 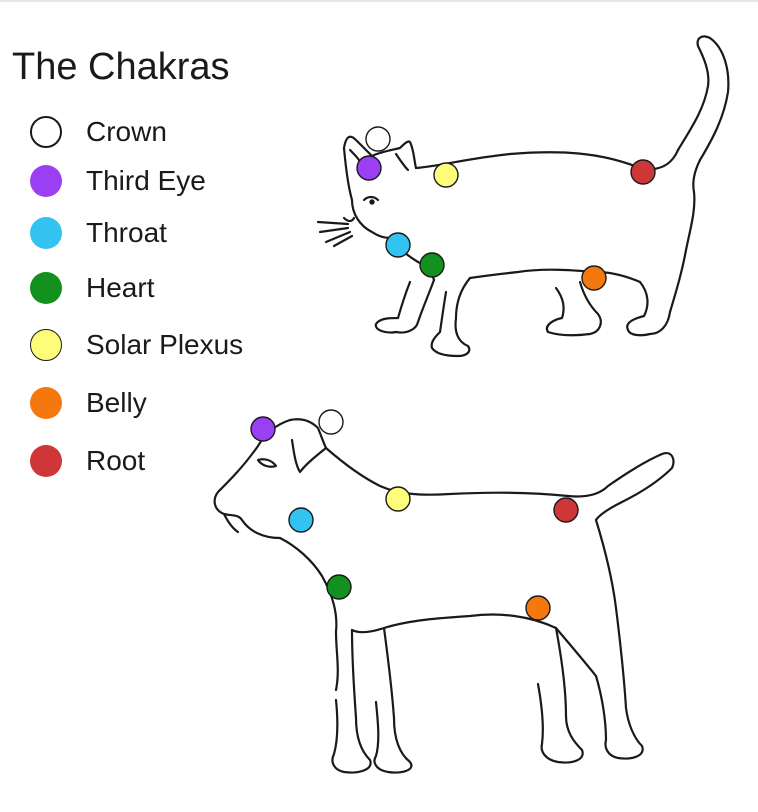 I want to click on cat-belly-dot, so click(x=594, y=278).